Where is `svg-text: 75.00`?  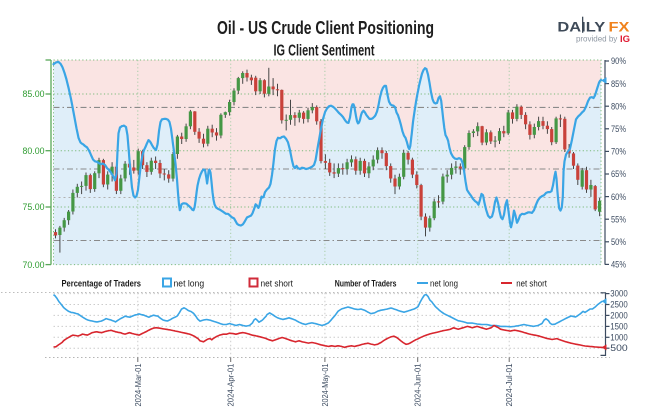 svg-text: 75.00 is located at coordinates (34, 207).